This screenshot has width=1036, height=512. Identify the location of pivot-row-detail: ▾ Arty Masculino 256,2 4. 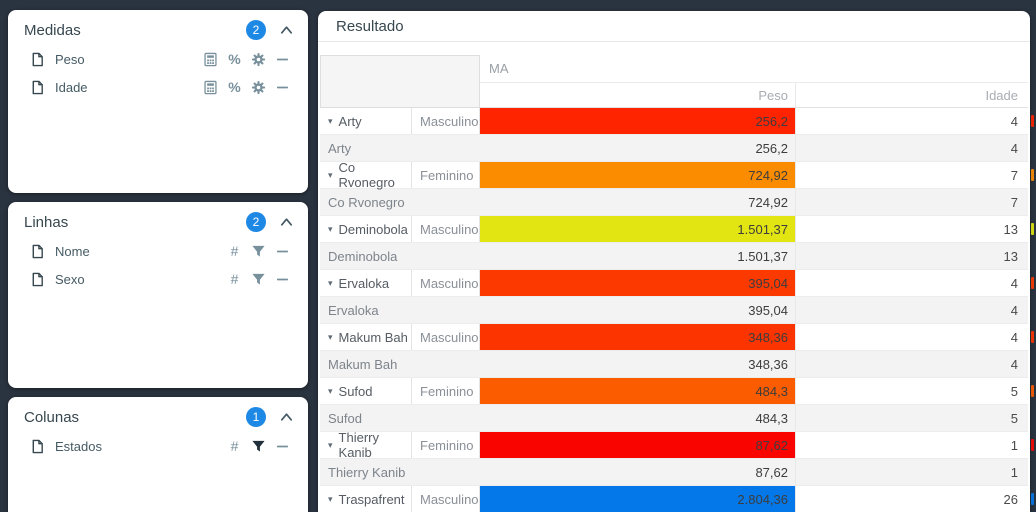
(674, 121).